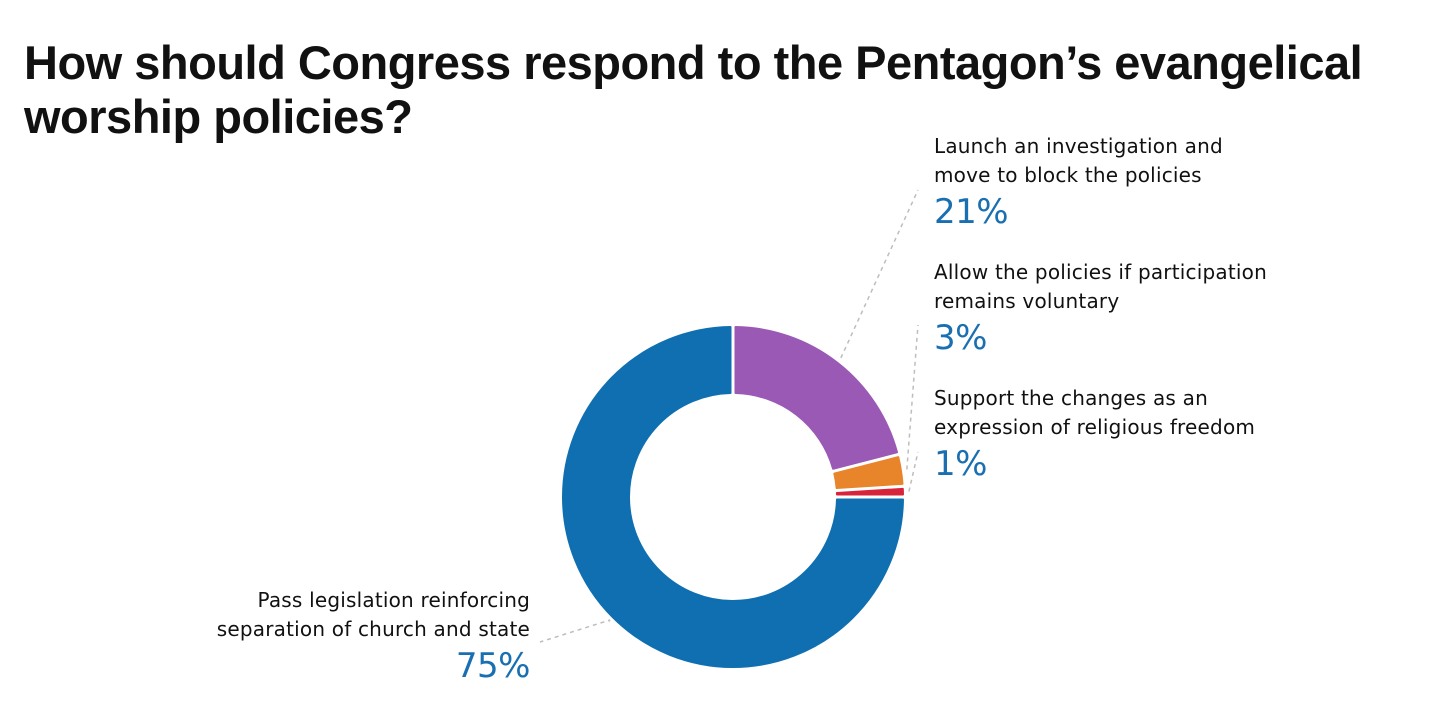 This screenshot has height=703, width=1456. I want to click on slice-value-label: 3%, so click(960, 338).